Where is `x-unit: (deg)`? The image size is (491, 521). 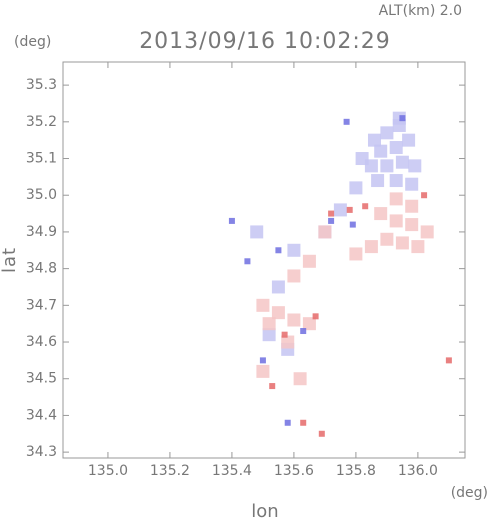 x-unit: (deg) is located at coordinates (469, 493).